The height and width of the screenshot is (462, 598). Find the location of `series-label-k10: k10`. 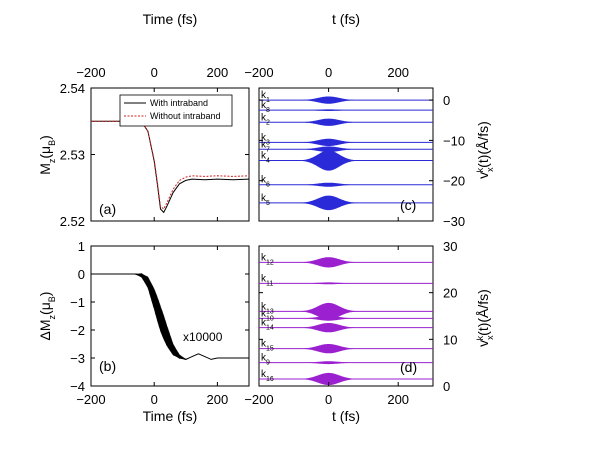

series-label-k10: k10 is located at coordinates (267, 315).